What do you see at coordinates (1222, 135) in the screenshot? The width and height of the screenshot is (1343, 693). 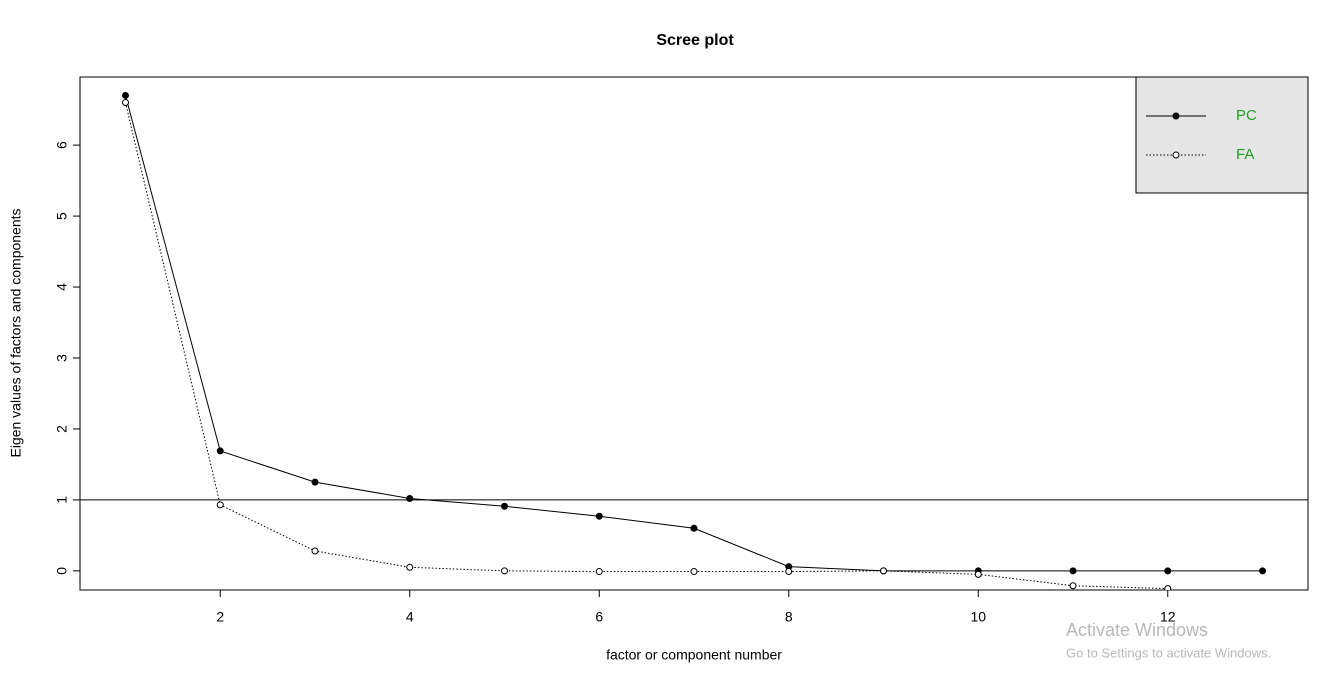 I see `legend-box` at bounding box center [1222, 135].